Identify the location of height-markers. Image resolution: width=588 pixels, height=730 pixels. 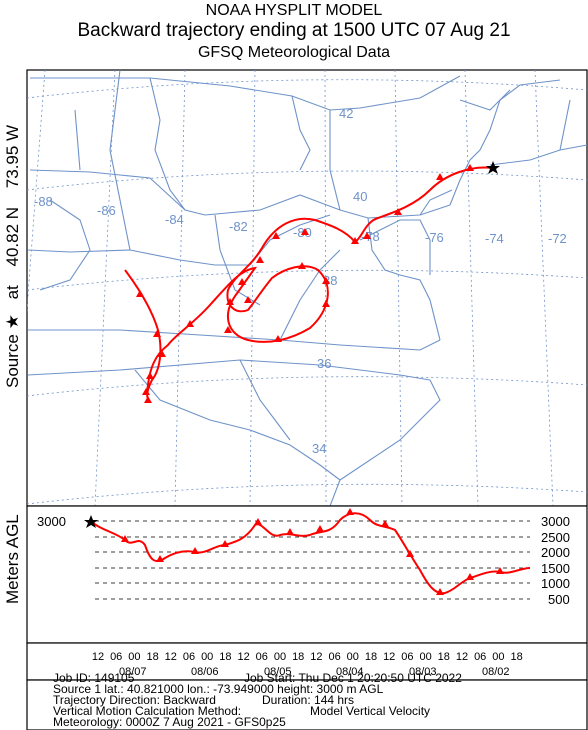
(312, 551).